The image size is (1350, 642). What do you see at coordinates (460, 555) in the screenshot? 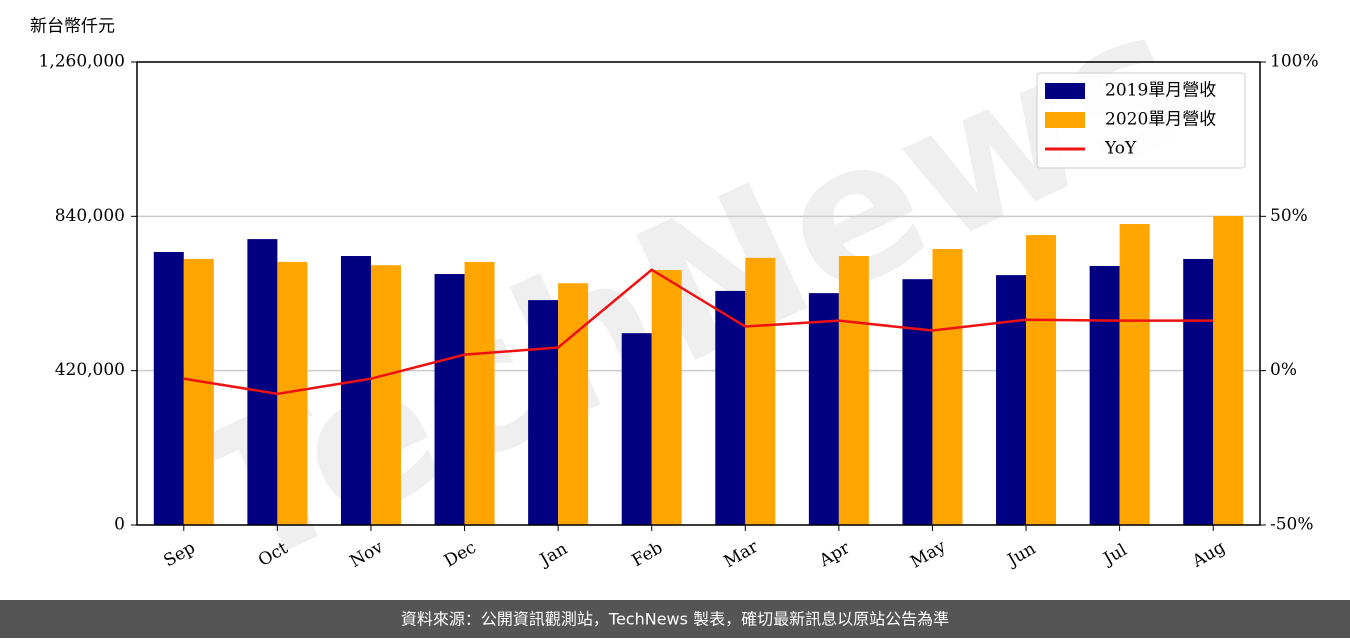
I see `x-tick-label: Dec` at bounding box center [460, 555].